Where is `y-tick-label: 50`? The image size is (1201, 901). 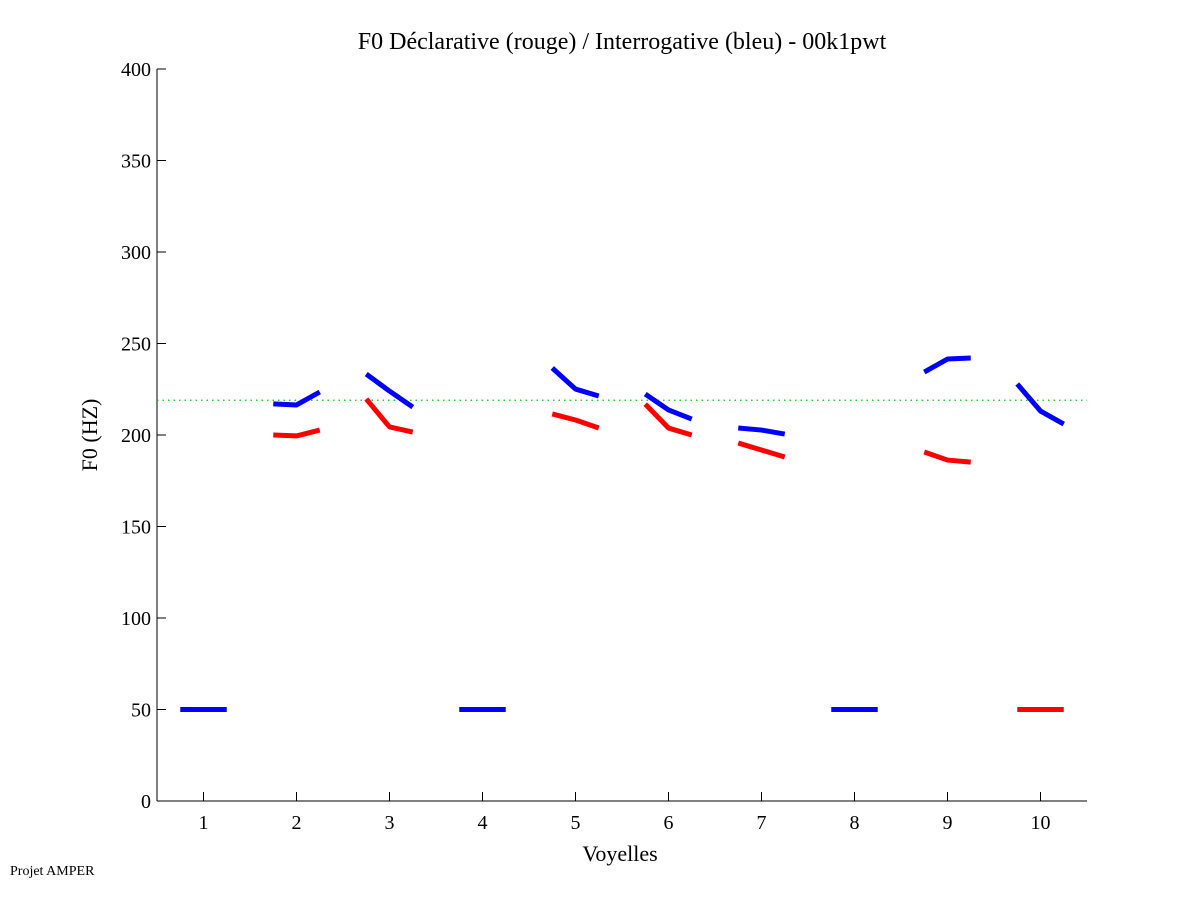 y-tick-label: 50 is located at coordinates (141, 711).